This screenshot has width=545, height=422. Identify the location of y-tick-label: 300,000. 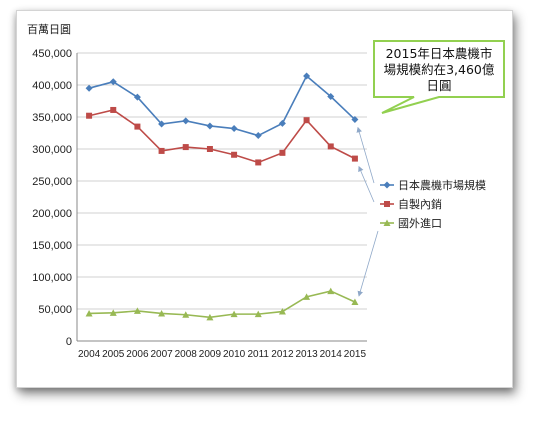
(52, 150).